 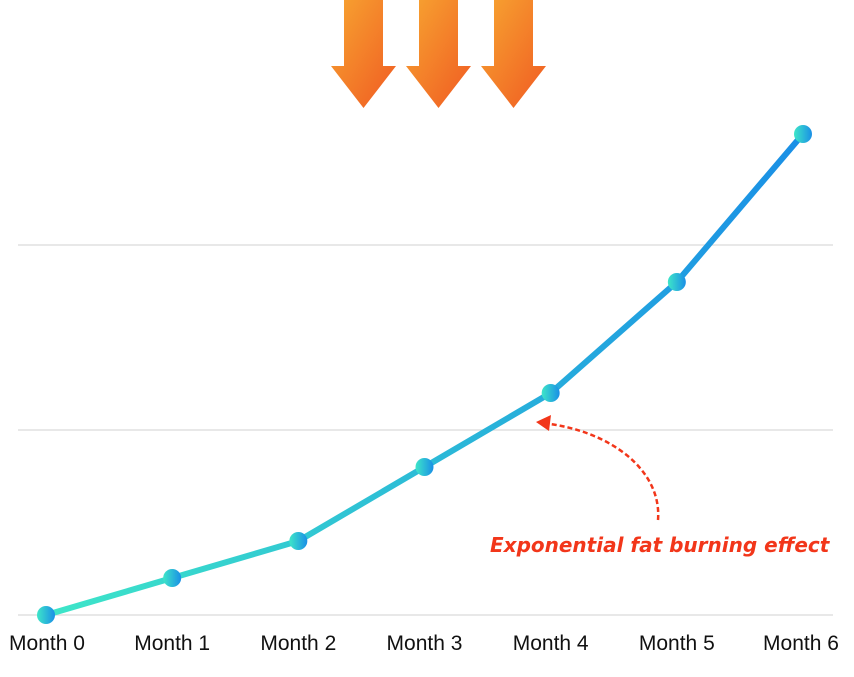 I want to click on x-tick-label: Month 0, so click(x=47, y=643).